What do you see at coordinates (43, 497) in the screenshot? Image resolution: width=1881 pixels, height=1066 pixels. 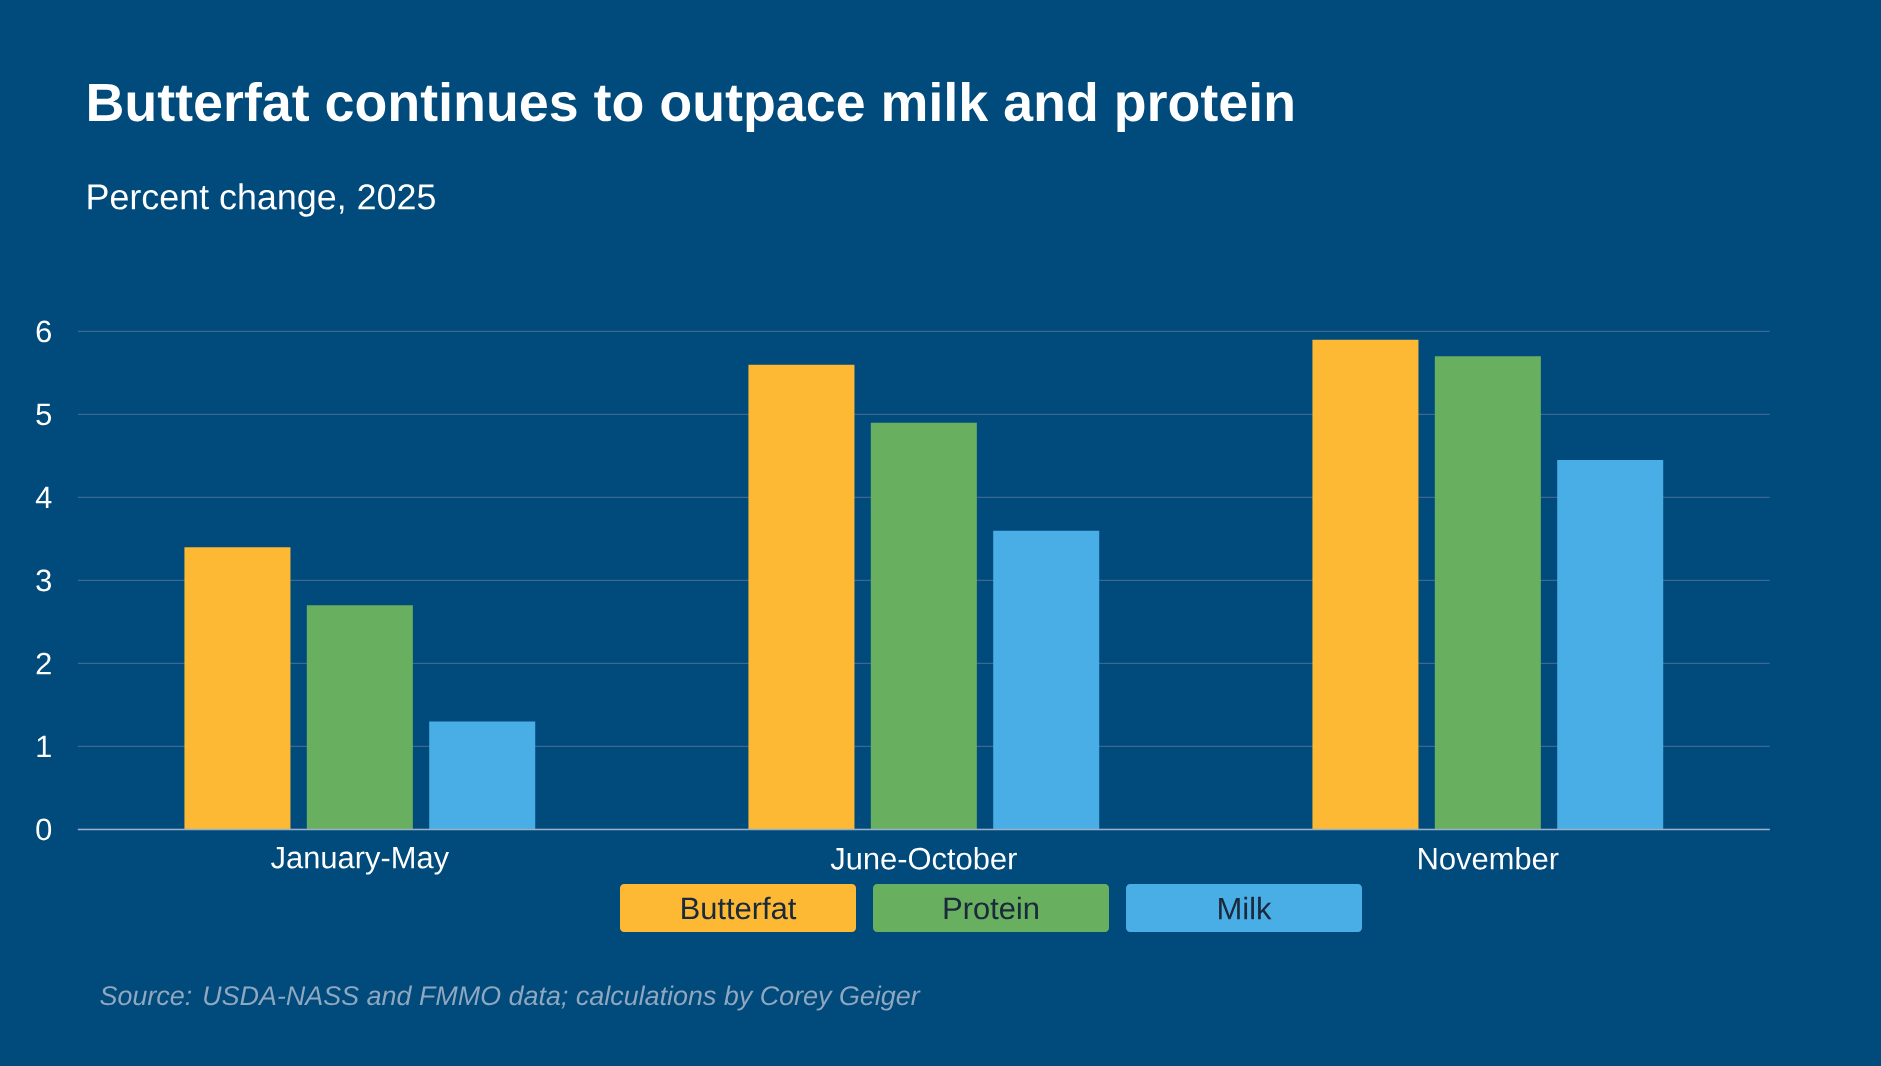 I see `y-tick-label: 4` at bounding box center [43, 497].